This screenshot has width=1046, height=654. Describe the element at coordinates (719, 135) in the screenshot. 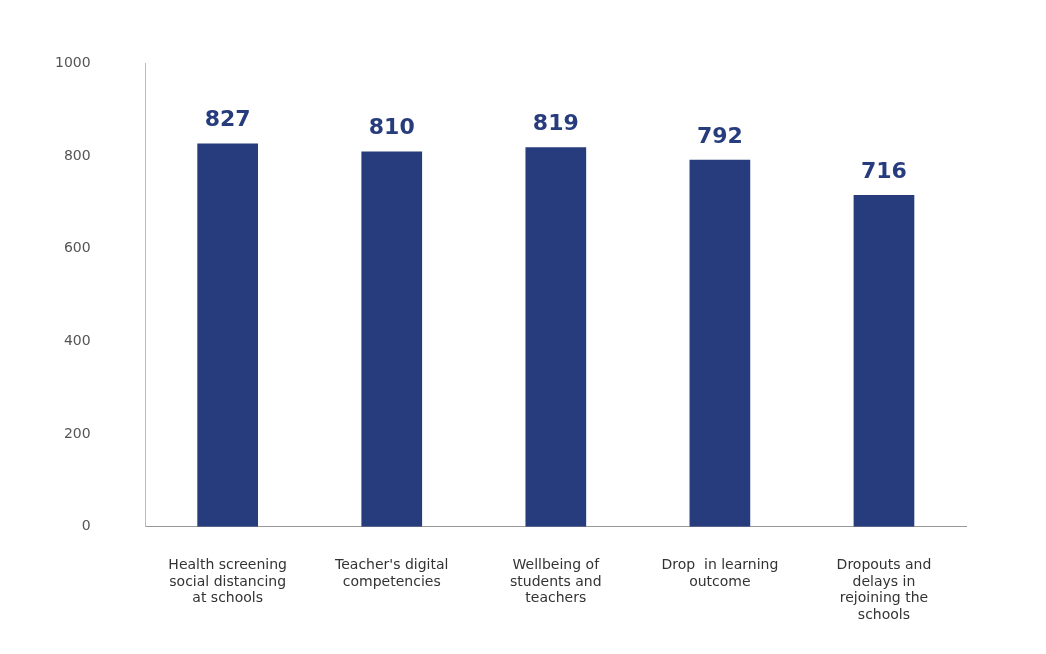

I see `data-label: 792` at that location.